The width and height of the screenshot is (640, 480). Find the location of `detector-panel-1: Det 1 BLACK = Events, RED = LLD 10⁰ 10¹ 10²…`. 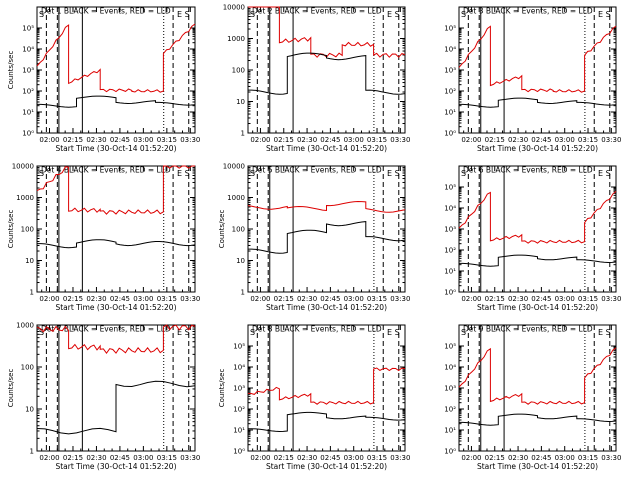

detector-panel-1: Det 1 BLACK = Events, RED = LLD 10⁰ 10¹ 10²… is located at coordinates (103, 79).